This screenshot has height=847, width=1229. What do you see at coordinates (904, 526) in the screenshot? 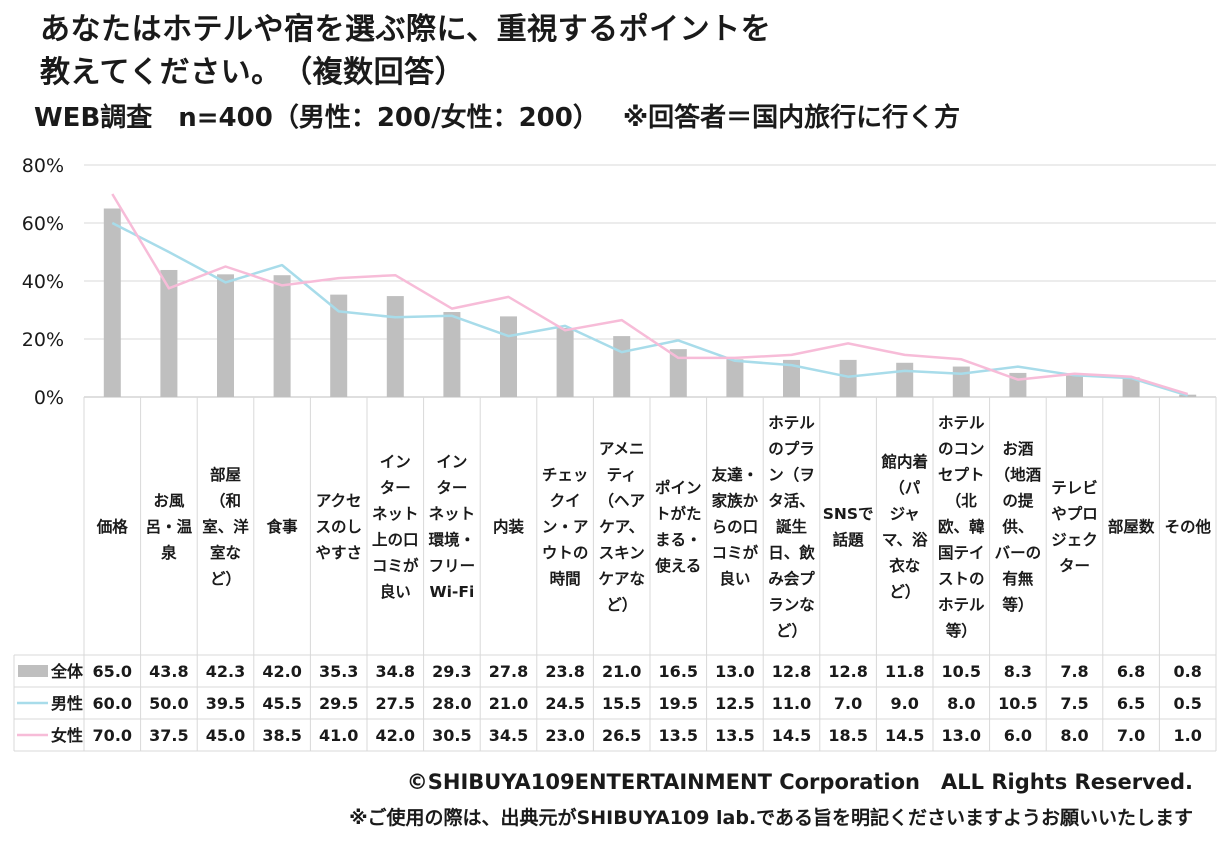
I see `category-label: 館内着（パジャマ、浴衣など）` at bounding box center [904, 526].